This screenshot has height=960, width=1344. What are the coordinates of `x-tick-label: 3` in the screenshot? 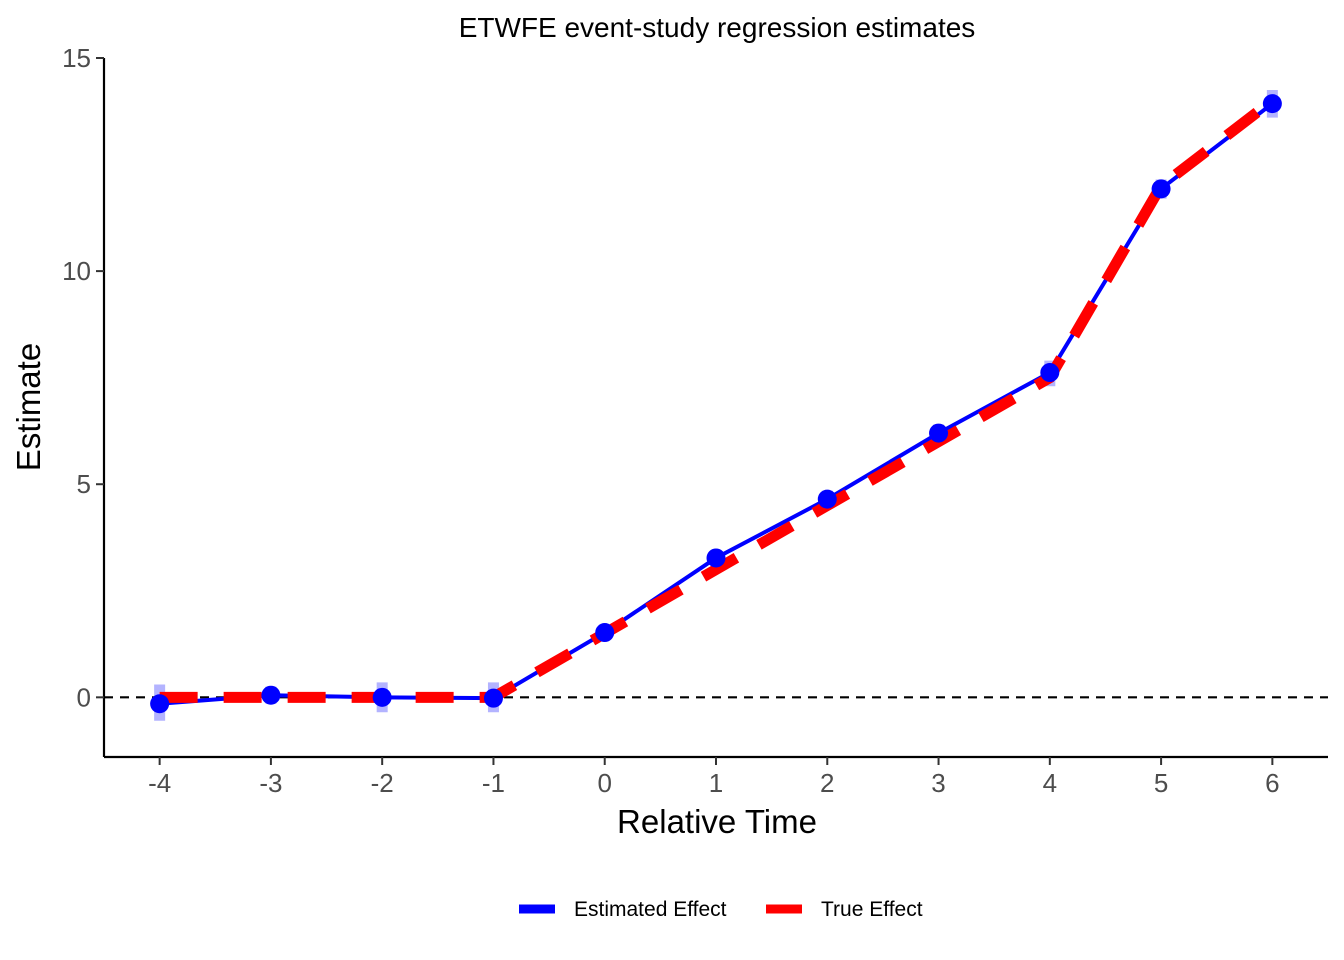 It's located at (938, 783).